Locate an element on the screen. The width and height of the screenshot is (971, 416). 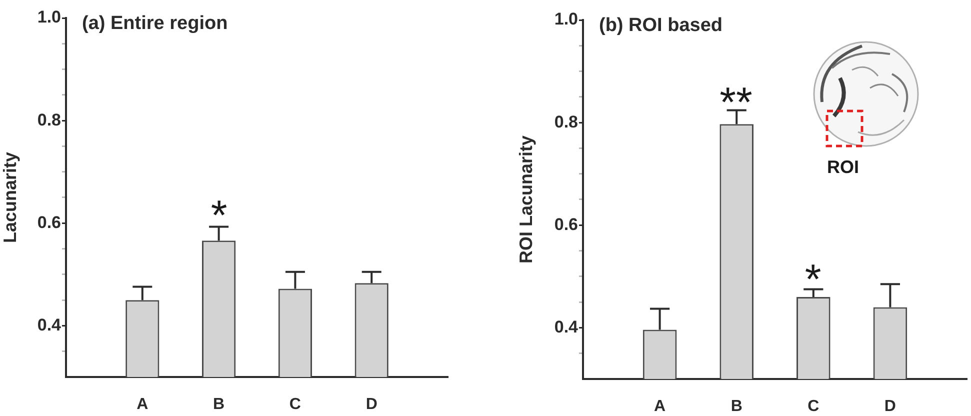
chart-title: (a) Entire region is located at coordinates (155, 23).